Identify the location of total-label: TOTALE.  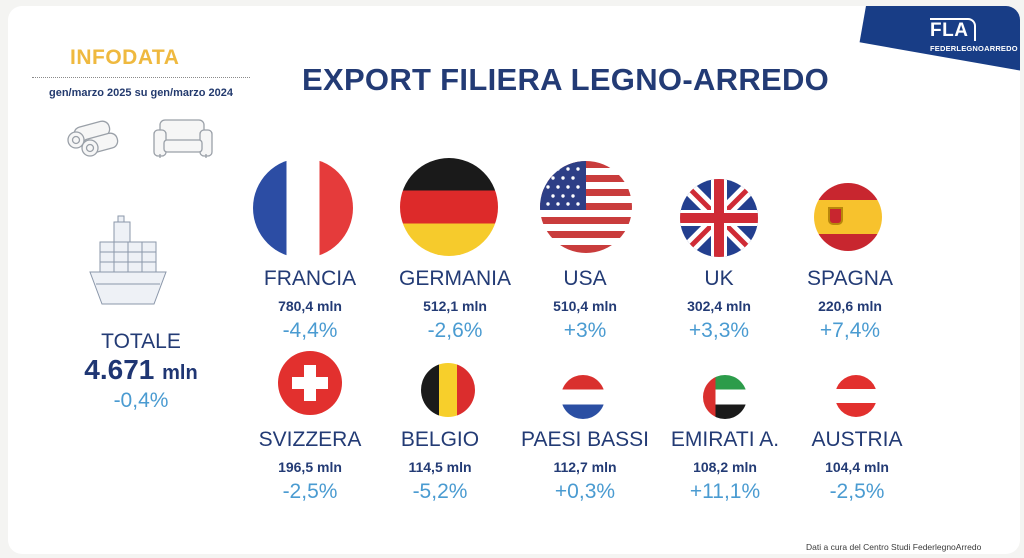
(141, 341).